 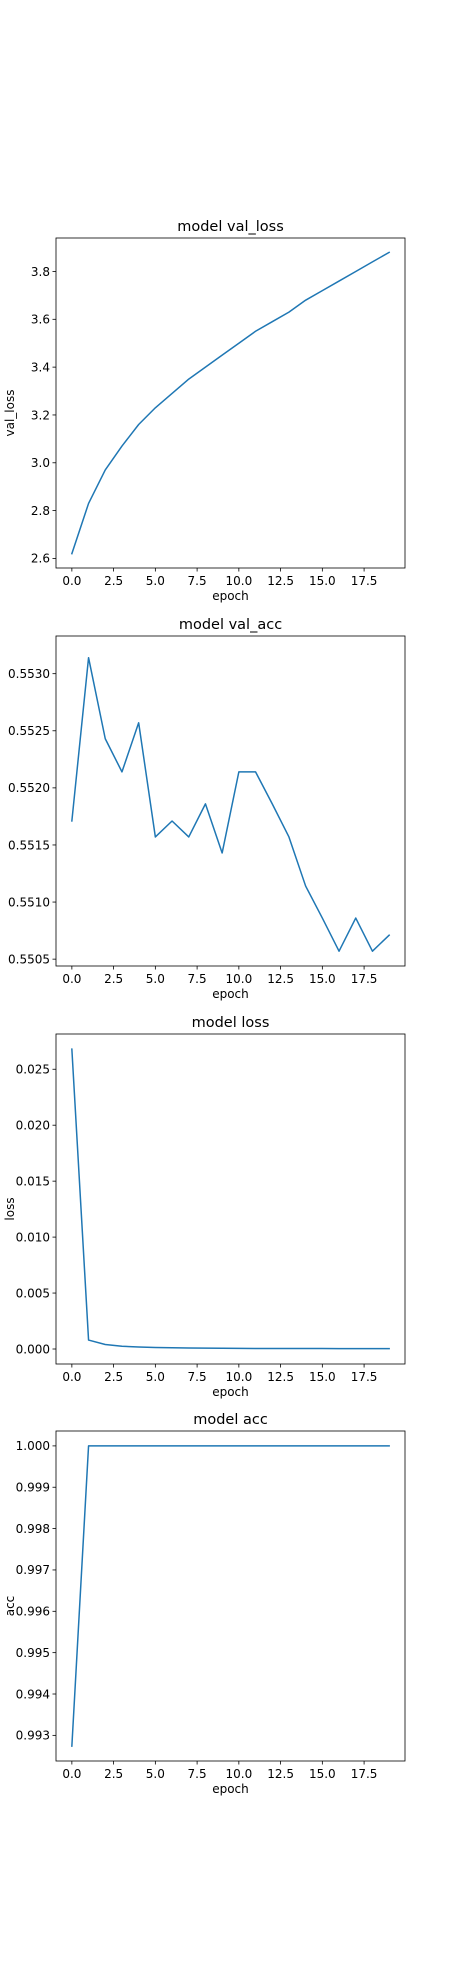 I want to click on chart-acc-ytick-label: 0.998, so click(x=33, y=1529).